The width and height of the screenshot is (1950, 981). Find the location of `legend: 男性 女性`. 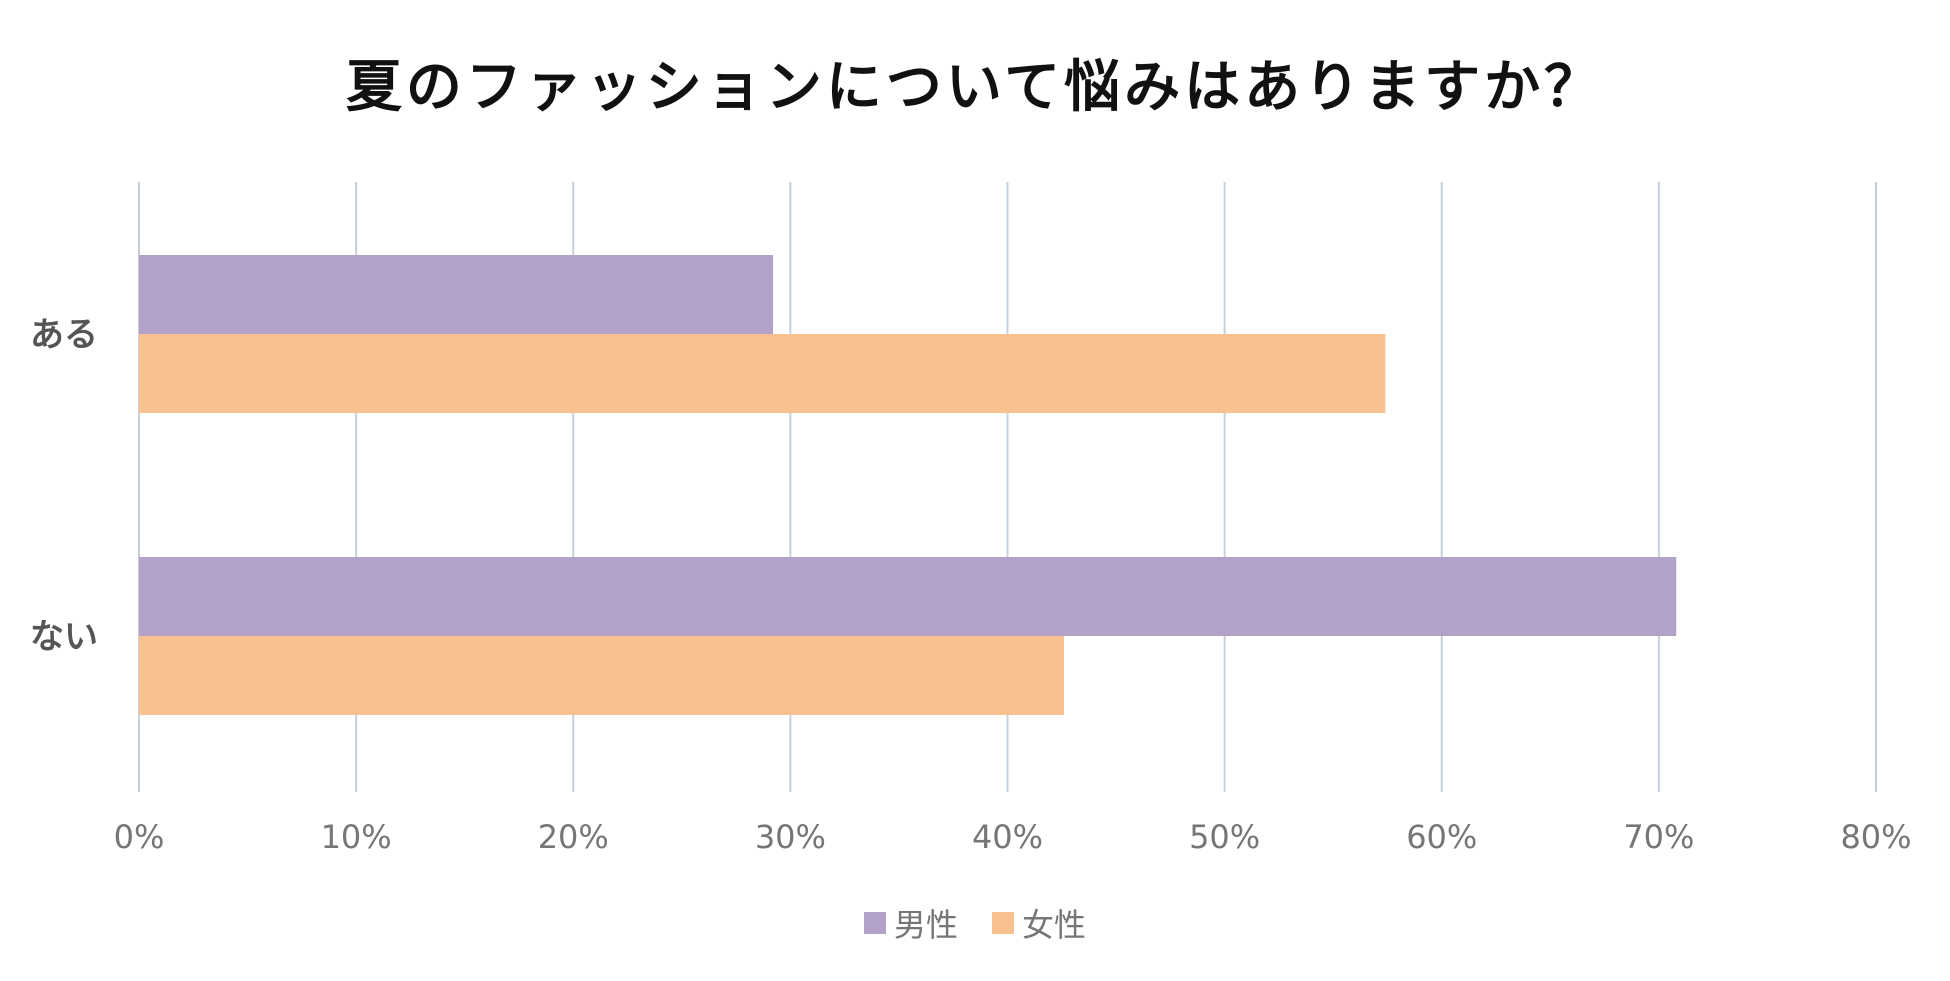

legend: 男性 女性 is located at coordinates (975, 923).